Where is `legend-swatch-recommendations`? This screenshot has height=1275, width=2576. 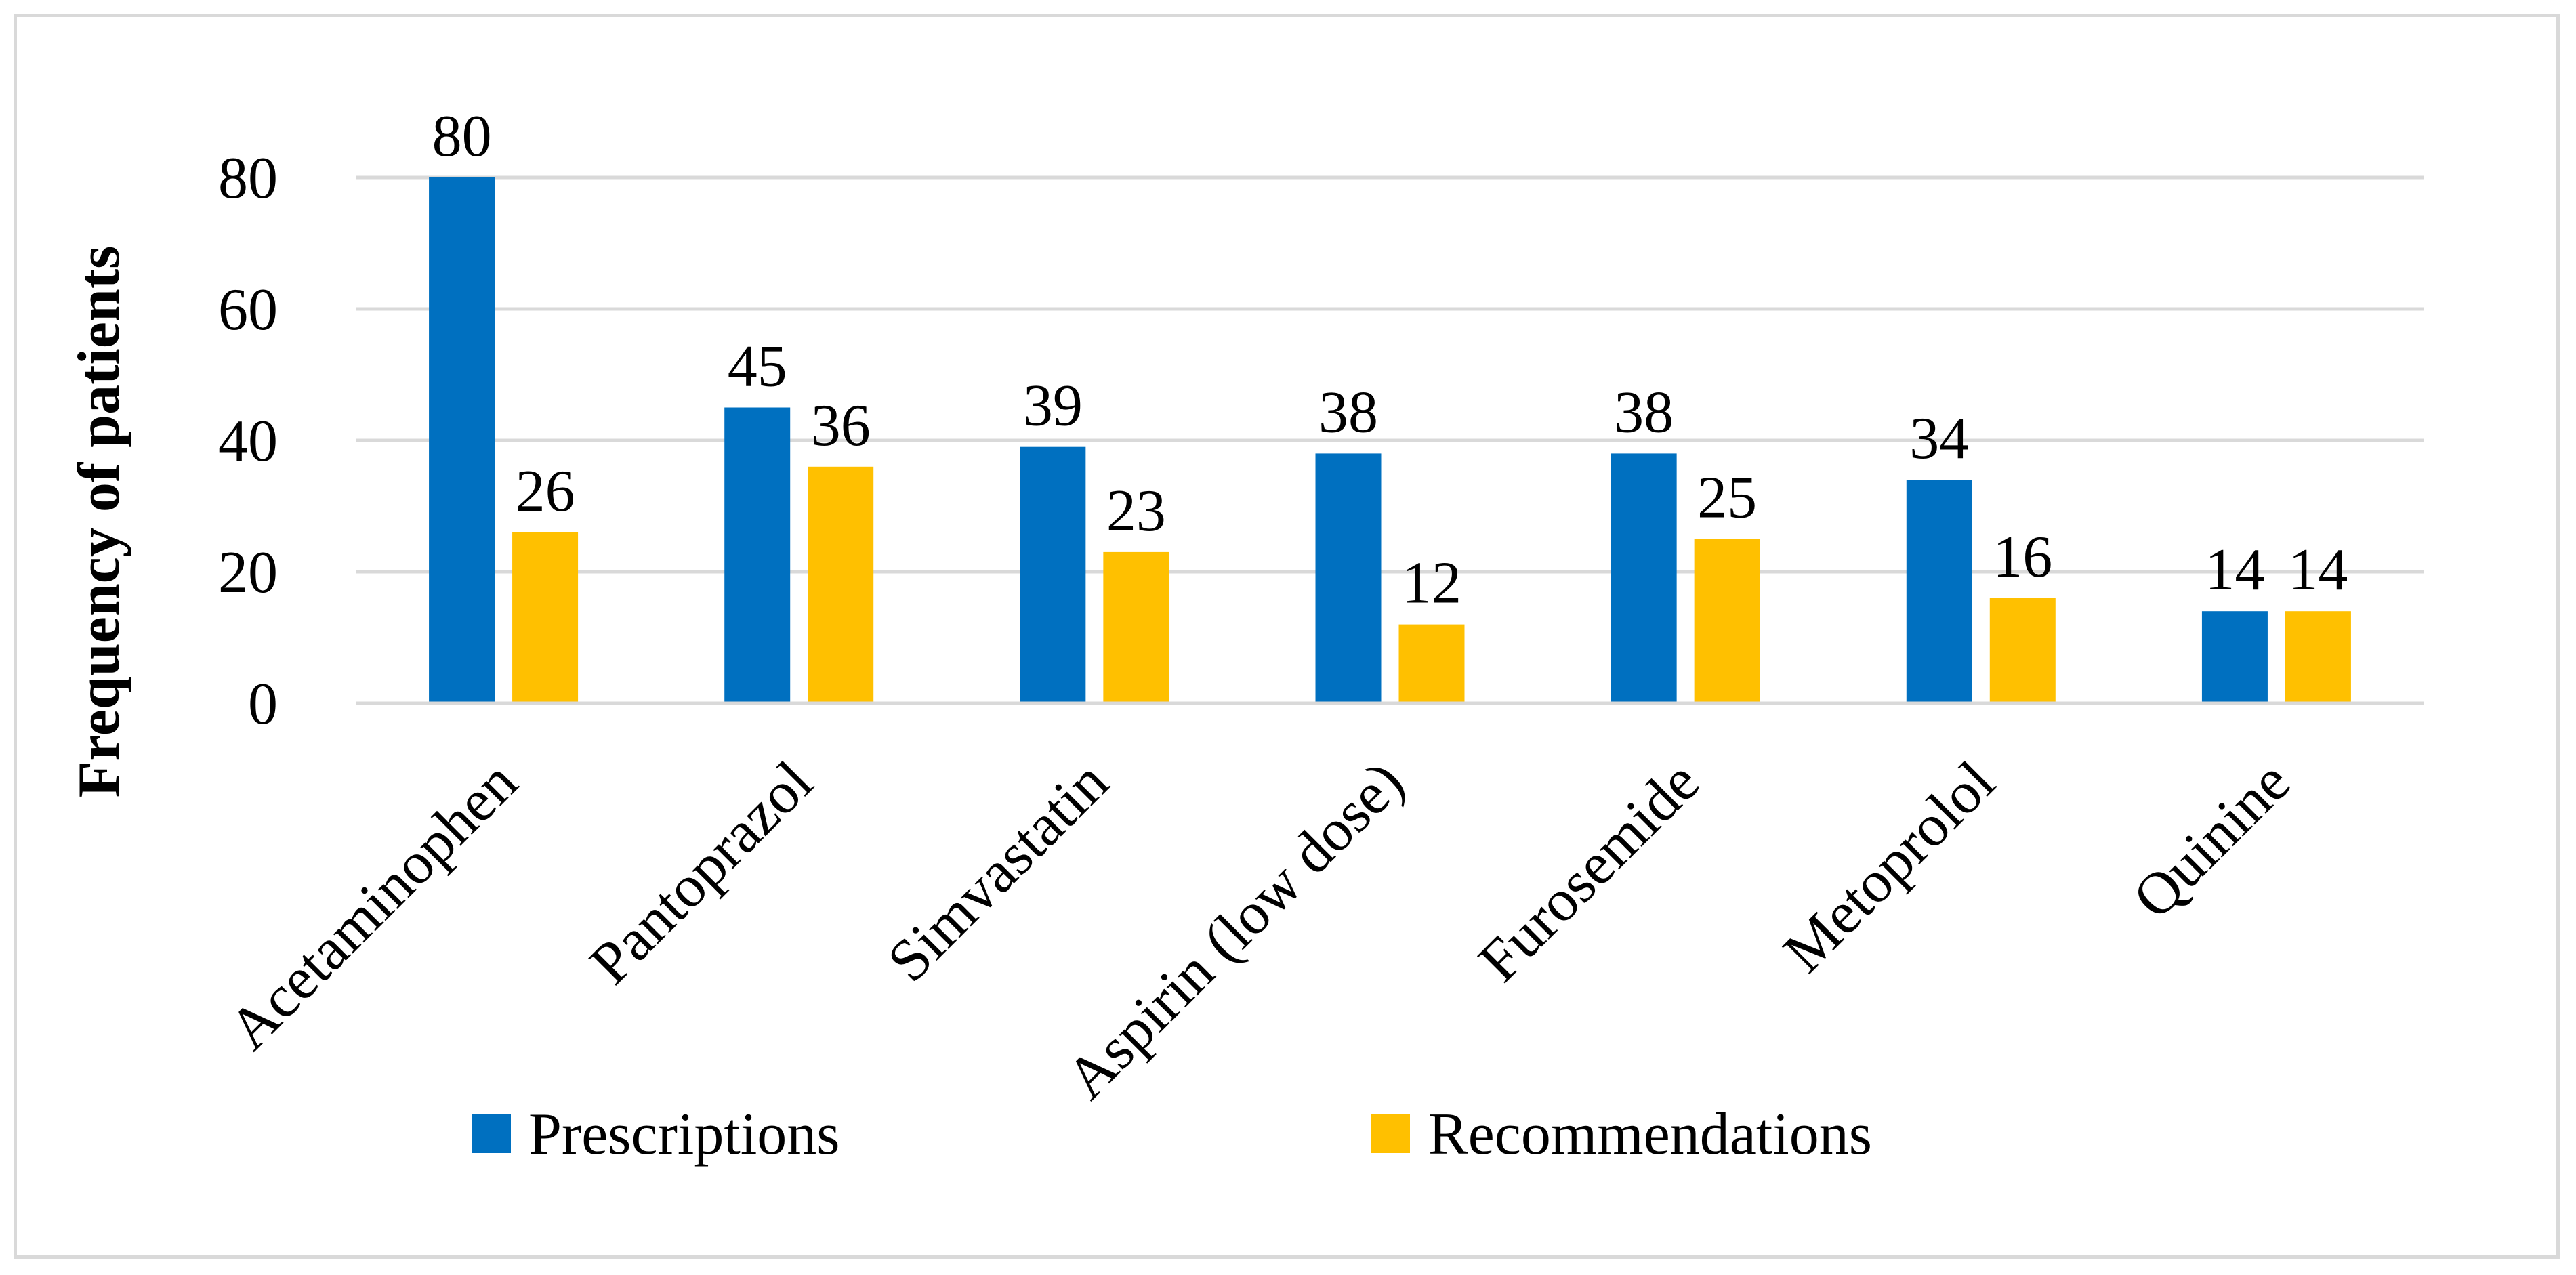
legend-swatch-recommendations is located at coordinates (1390, 1134).